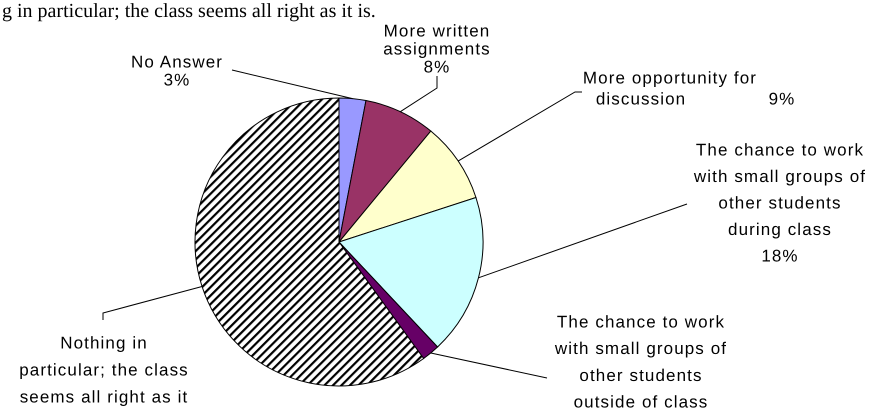 Image resolution: width=882 pixels, height=413 pixels. What do you see at coordinates (641, 362) in the screenshot?
I see `slice-label: The chance to work with small groups of other students outside of class` at bounding box center [641, 362].